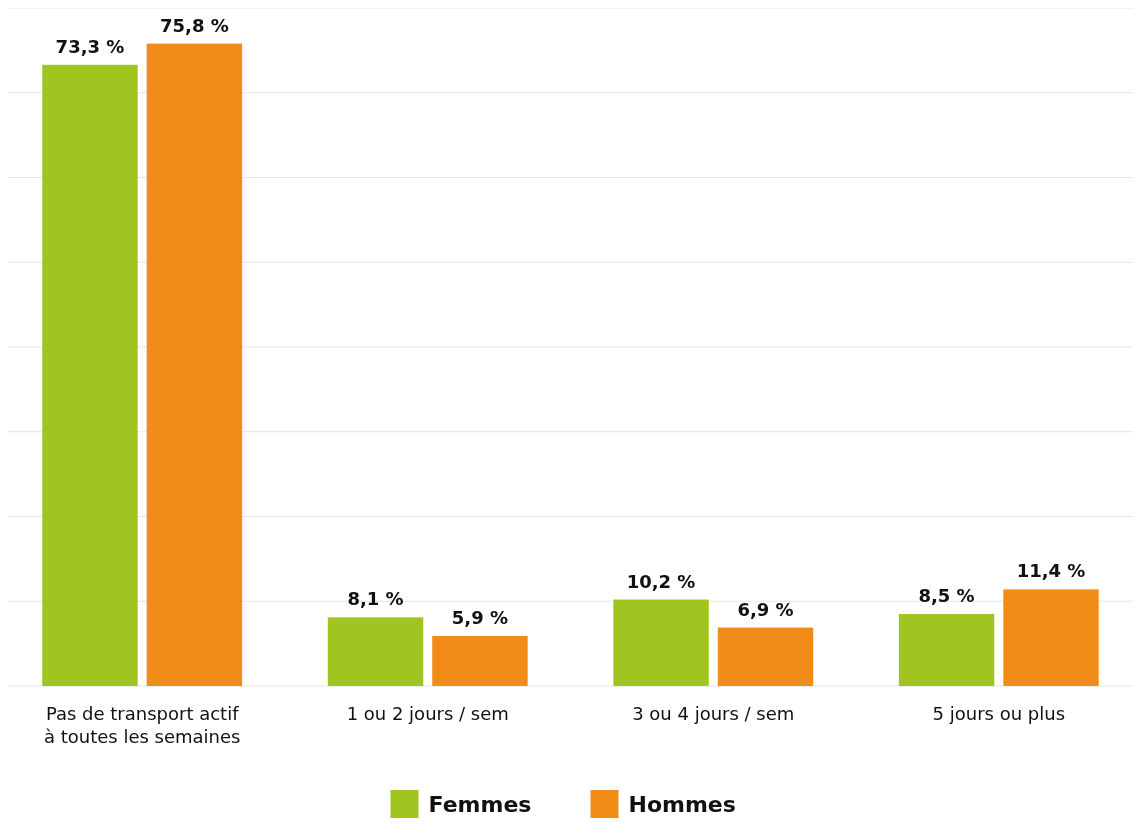 Image resolution: width=1141 pixels, height=826 pixels. I want to click on data-label: 75,8 %, so click(194, 25).